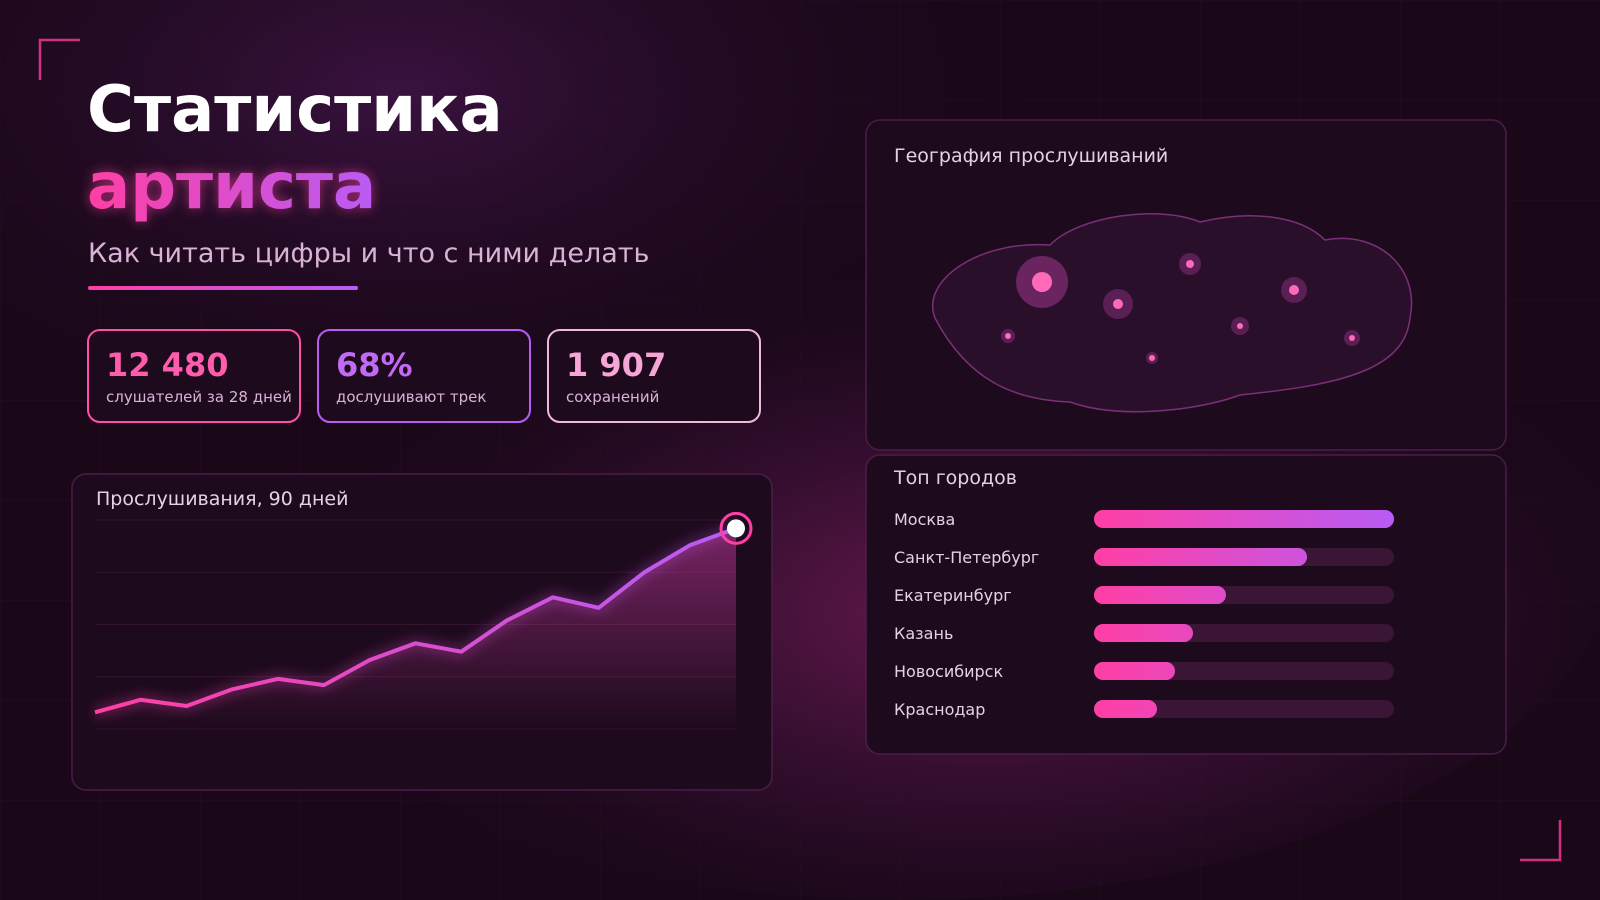 The image size is (1600, 900). Describe the element at coordinates (953, 595) in the screenshot. I see `category-label: Екатеринбург` at that location.